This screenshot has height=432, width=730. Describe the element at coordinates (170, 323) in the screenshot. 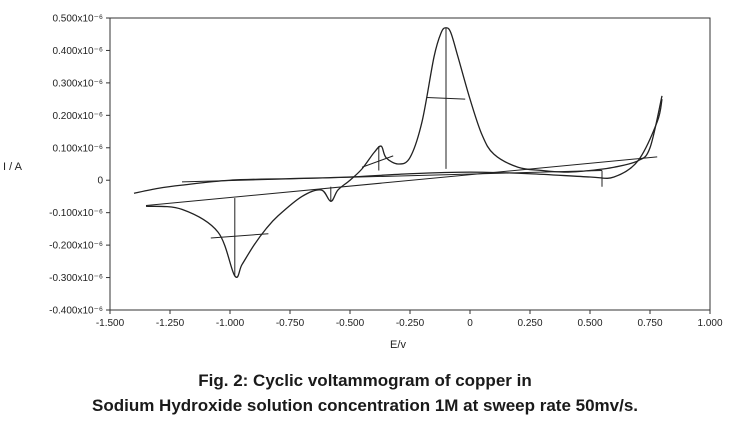

I see `x-tick-label: -1.250` at that location.